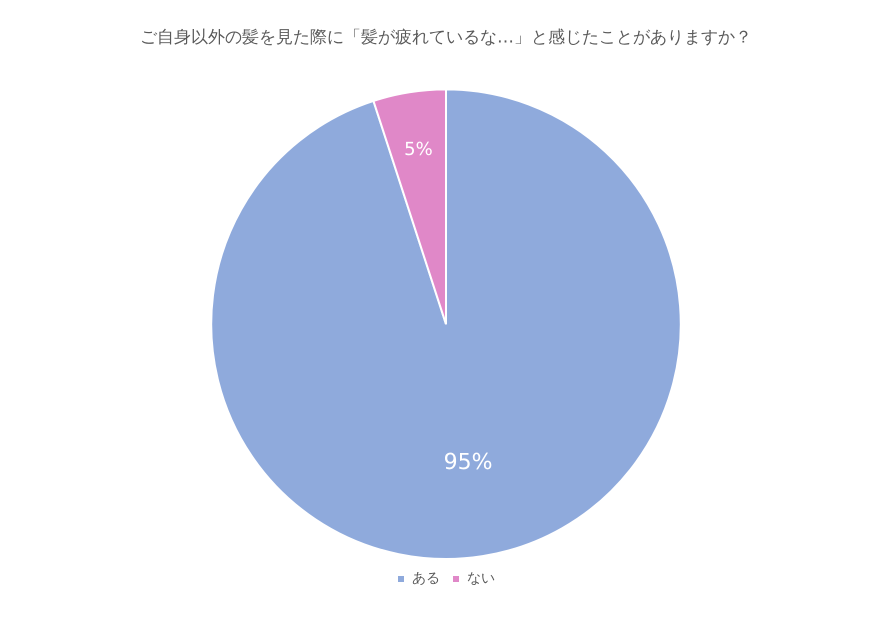 This screenshot has height=626, width=892. What do you see at coordinates (426, 578) in the screenshot?
I see `legend-label: ある` at bounding box center [426, 578].